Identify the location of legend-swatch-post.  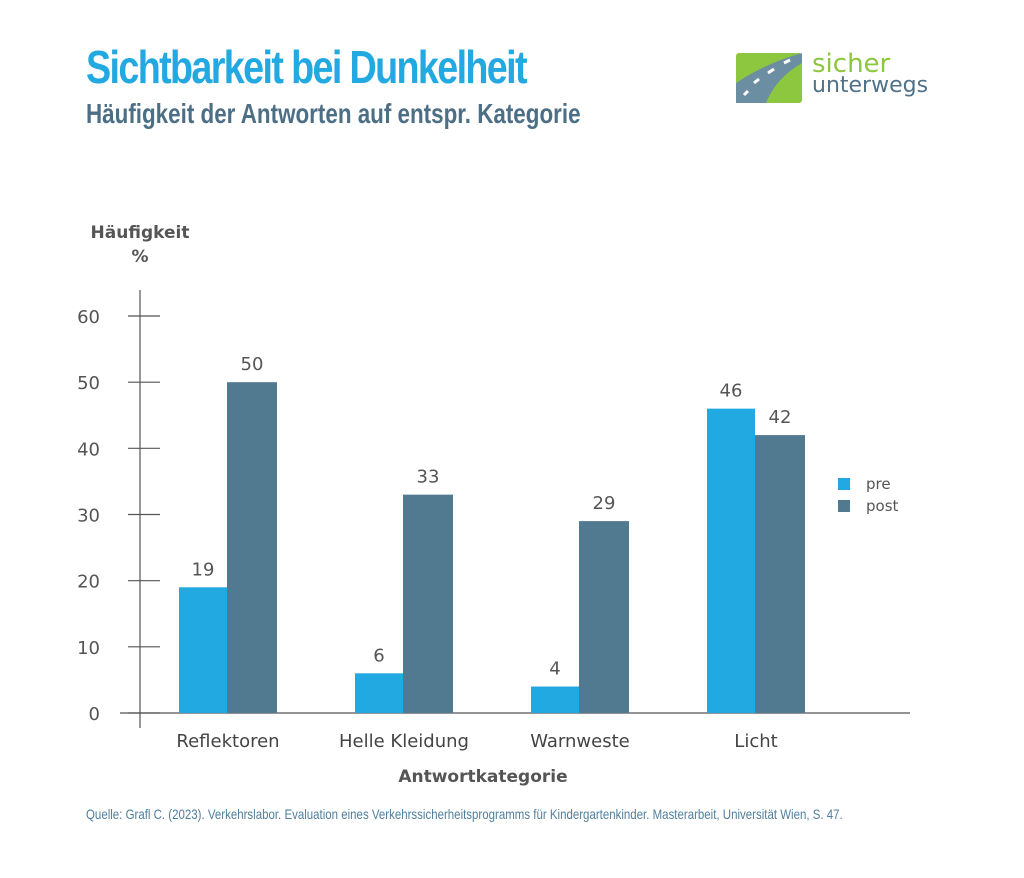
(844, 506).